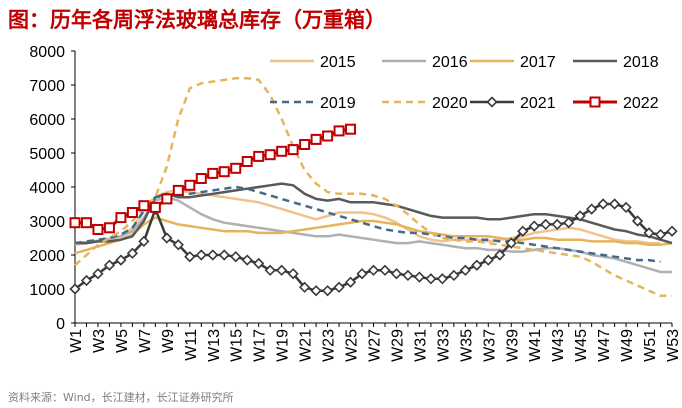 The width and height of the screenshot is (682, 408). What do you see at coordinates (513, 103) in the screenshot?
I see `legend-item-2021: 2021` at bounding box center [513, 103].